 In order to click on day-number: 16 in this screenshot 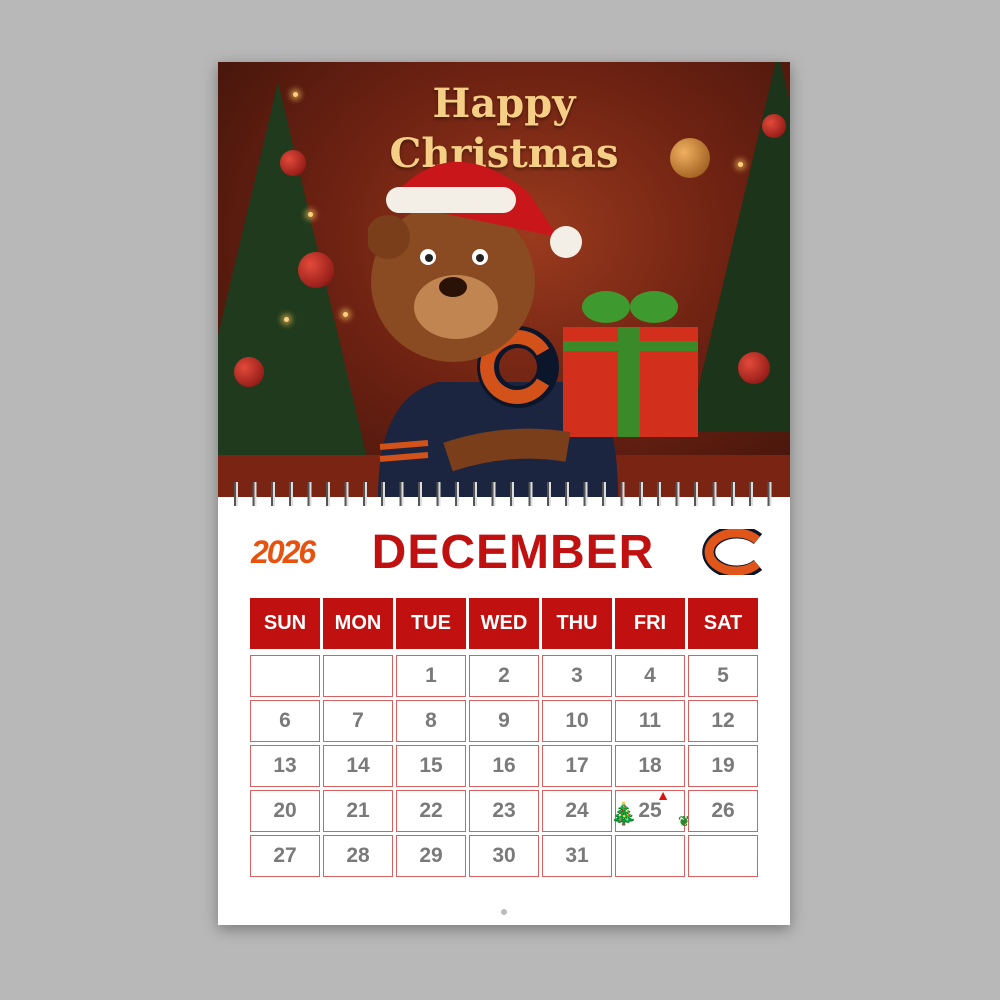, I will do `click(504, 765)`.